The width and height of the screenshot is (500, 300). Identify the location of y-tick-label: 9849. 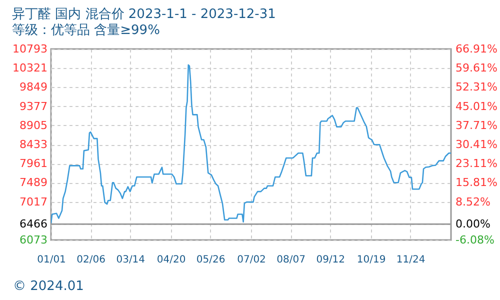
(34, 87).